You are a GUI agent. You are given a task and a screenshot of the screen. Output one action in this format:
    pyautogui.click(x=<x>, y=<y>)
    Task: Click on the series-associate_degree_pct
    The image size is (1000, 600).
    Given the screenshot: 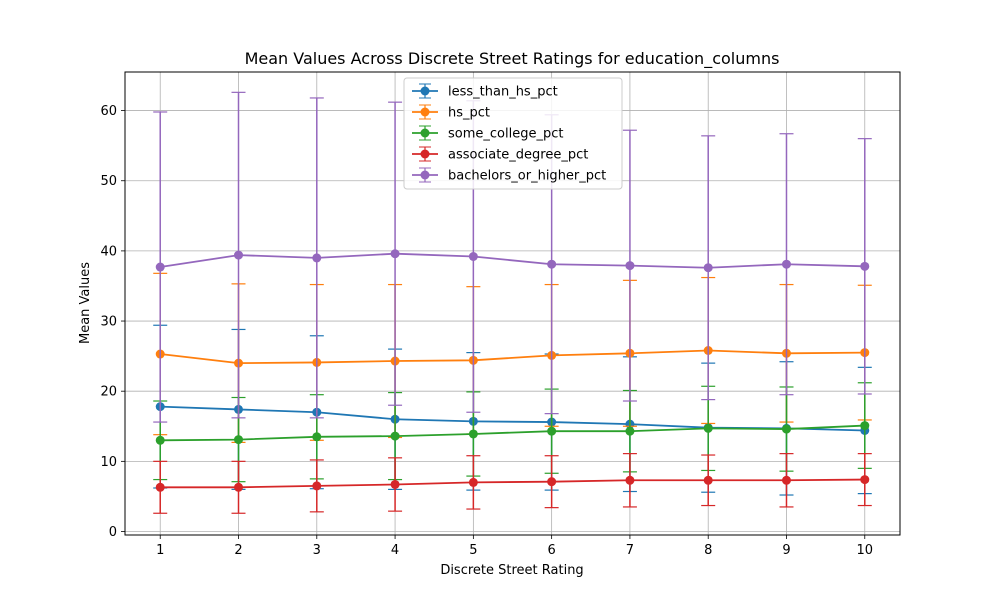 What is the action you would take?
    pyautogui.click(x=512, y=483)
    